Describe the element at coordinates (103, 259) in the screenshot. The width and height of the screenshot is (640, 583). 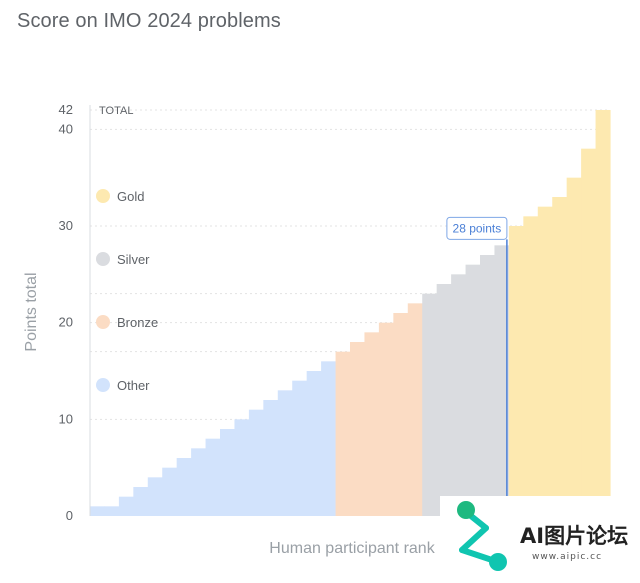
I see `legend-swatch-silver` at that location.